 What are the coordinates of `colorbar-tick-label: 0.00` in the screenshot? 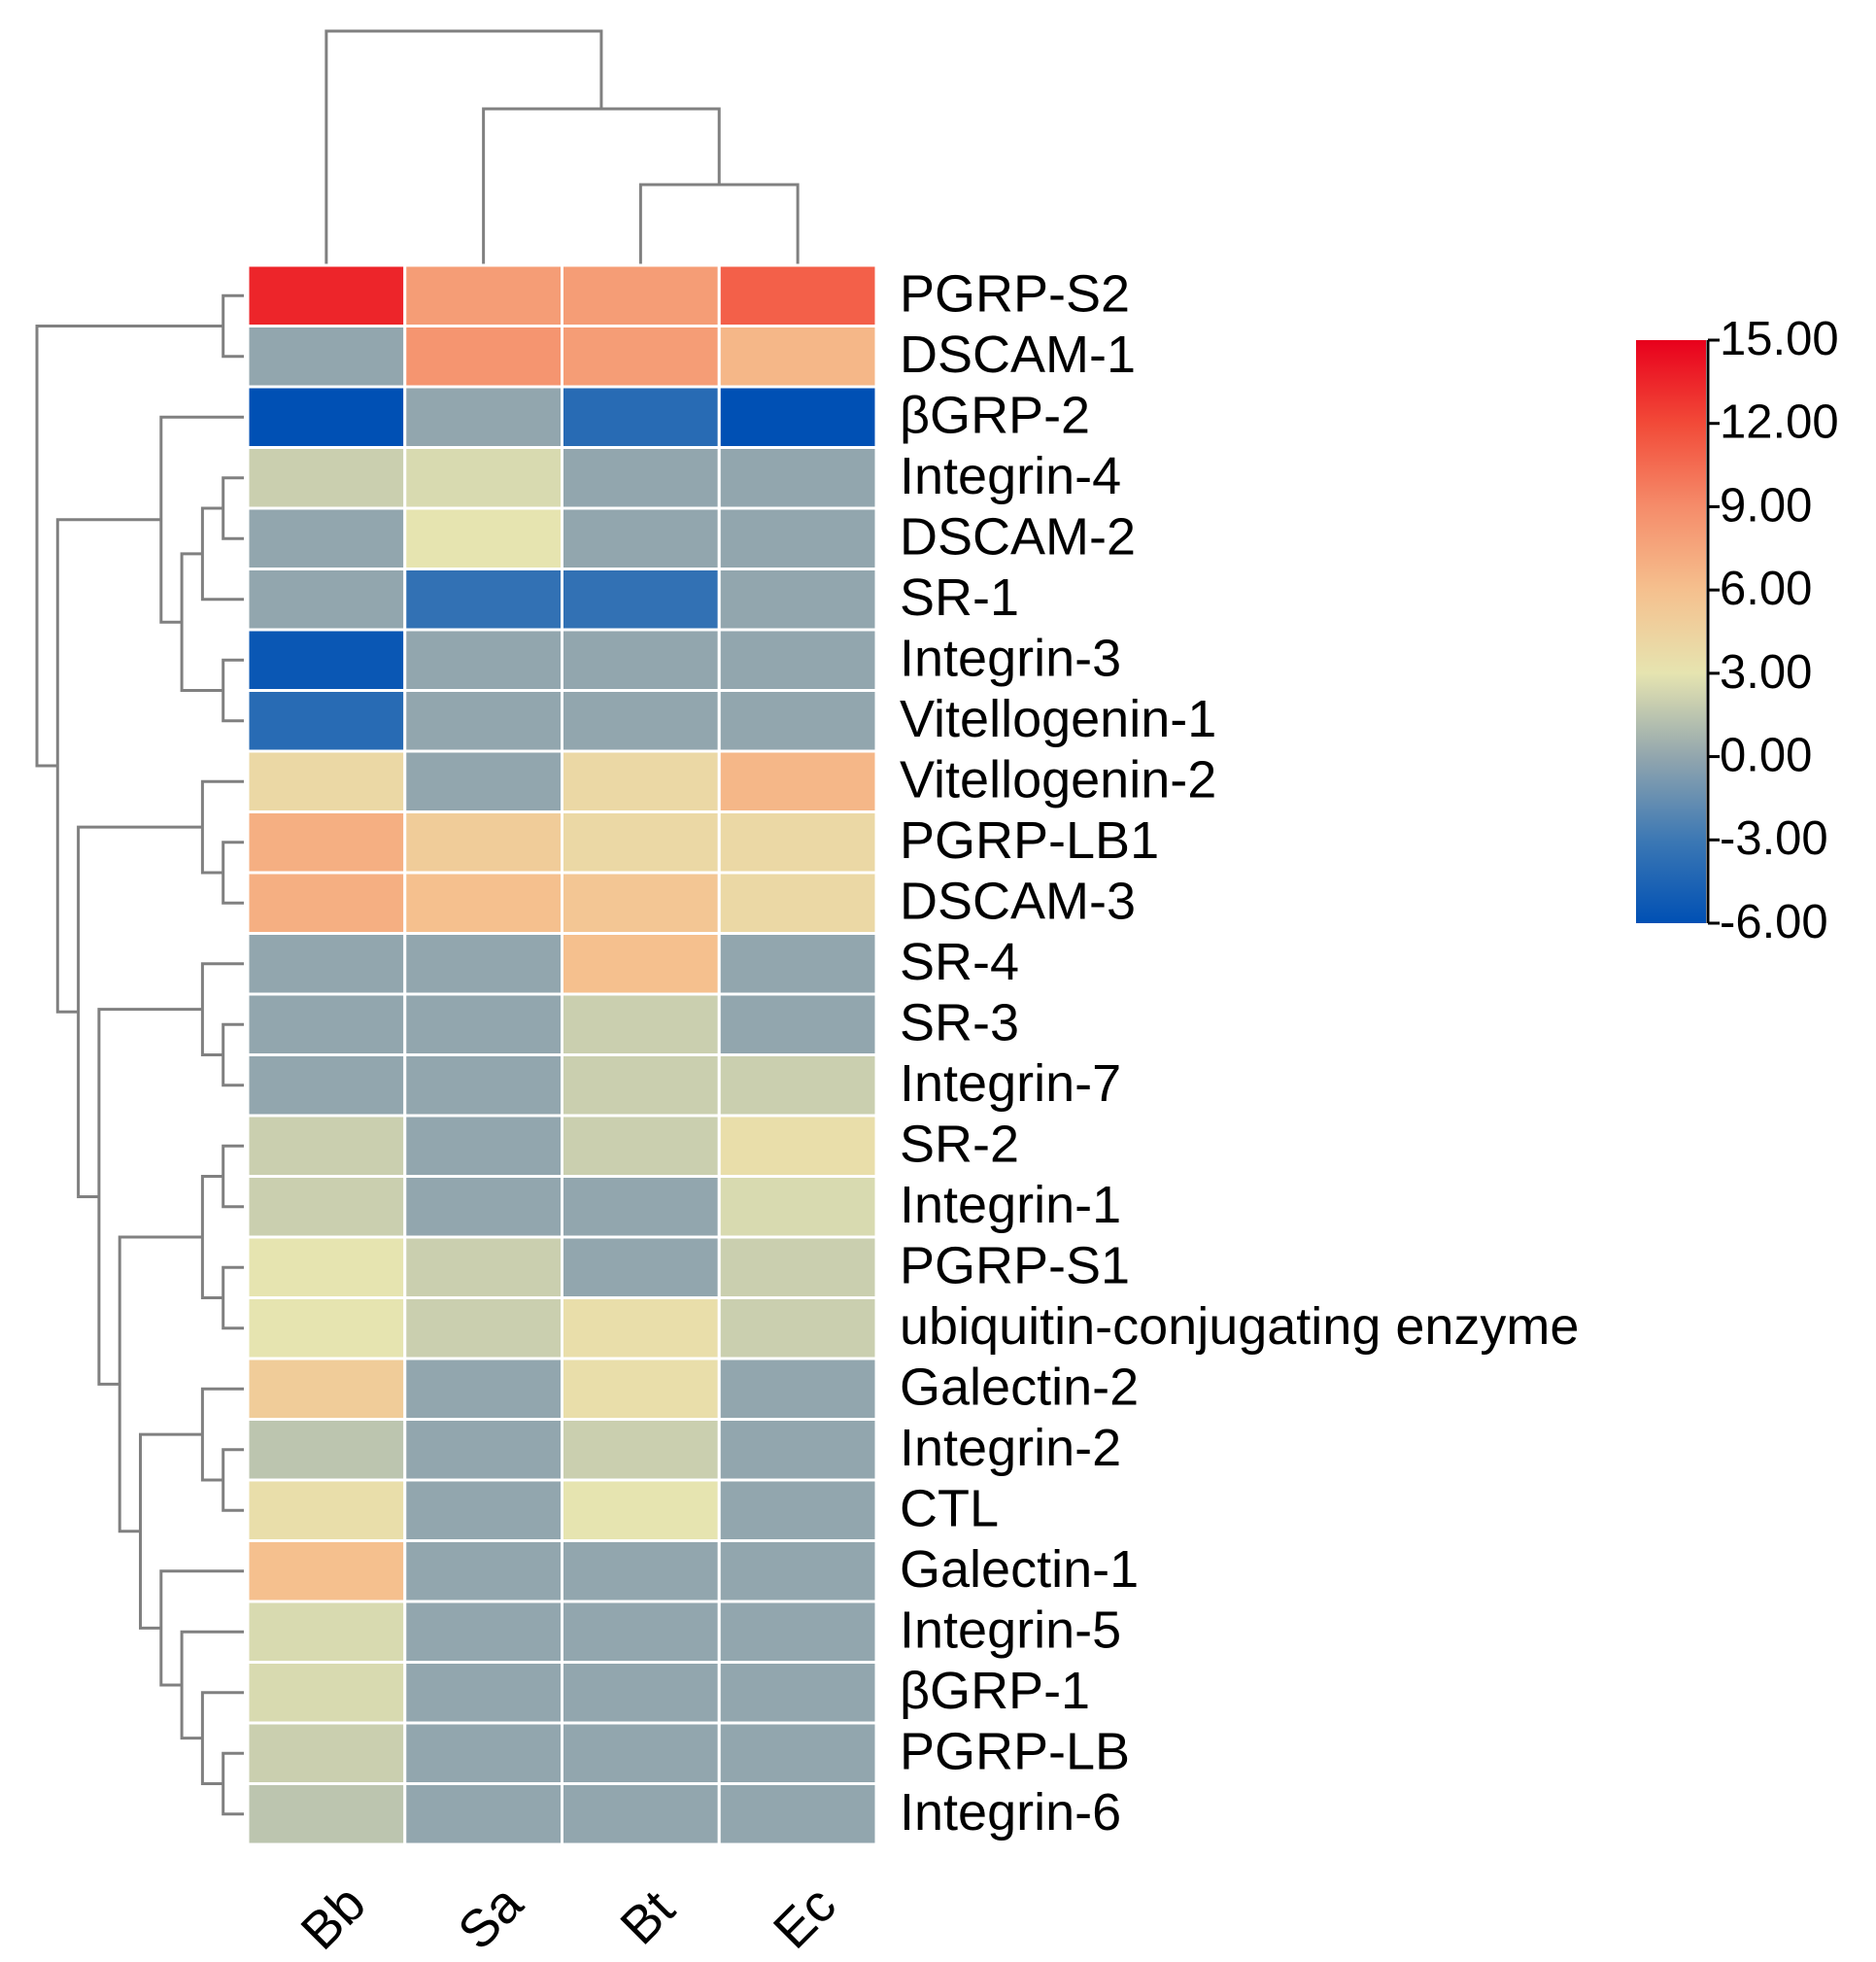 It's located at (1766, 756).